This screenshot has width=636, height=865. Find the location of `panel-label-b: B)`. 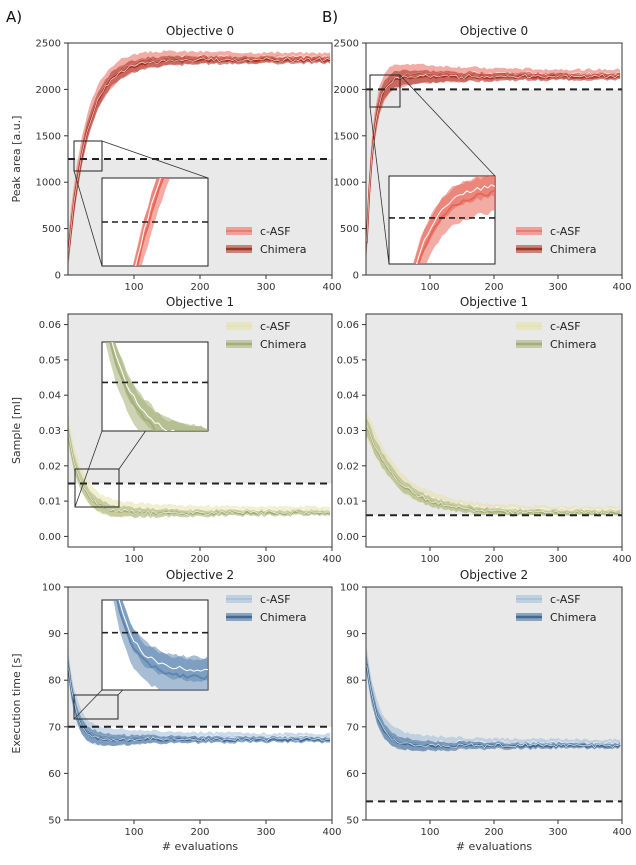

panel-label-b: B) is located at coordinates (330, 17).